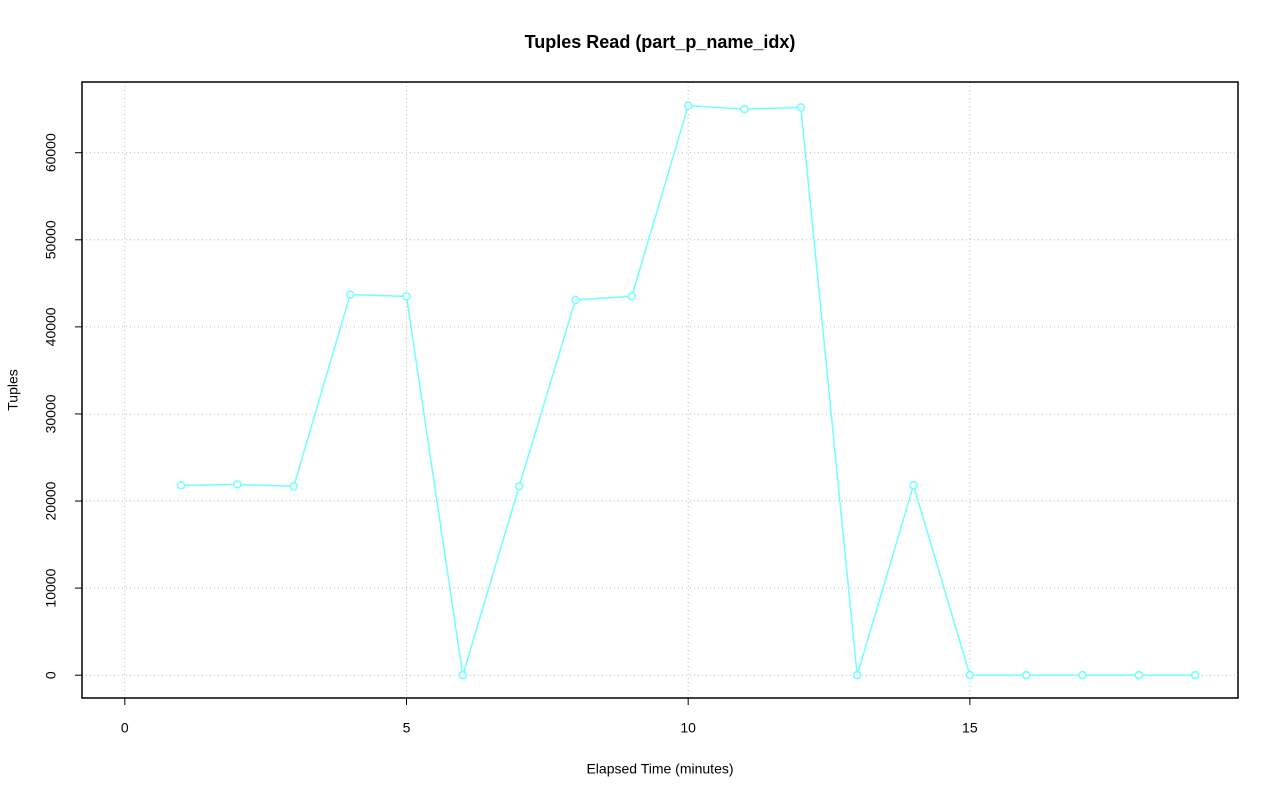 The width and height of the screenshot is (1280, 801). I want to click on y-tick-label: 10000, so click(51, 587).